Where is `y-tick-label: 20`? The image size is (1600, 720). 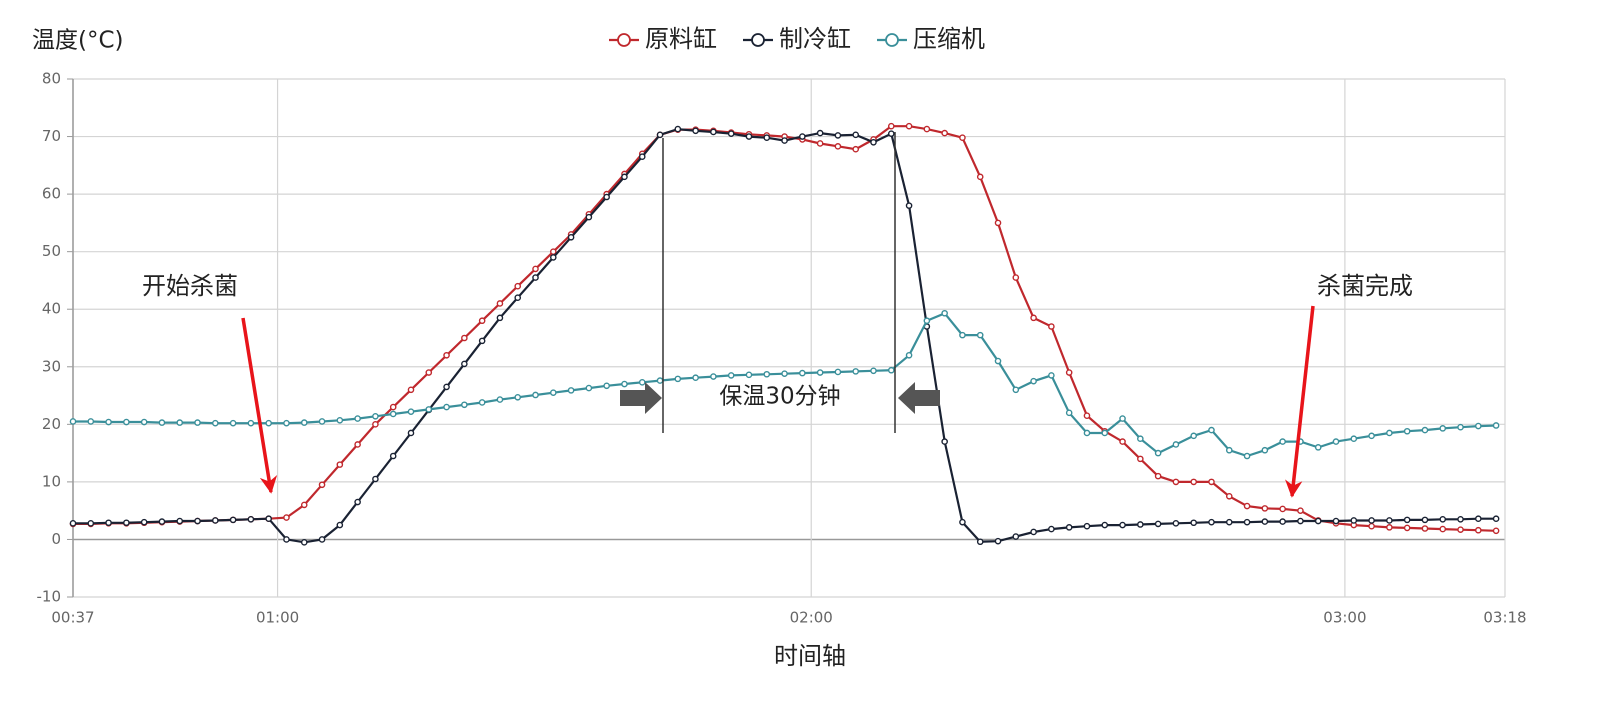 y-tick-label: 20 is located at coordinates (51, 424).